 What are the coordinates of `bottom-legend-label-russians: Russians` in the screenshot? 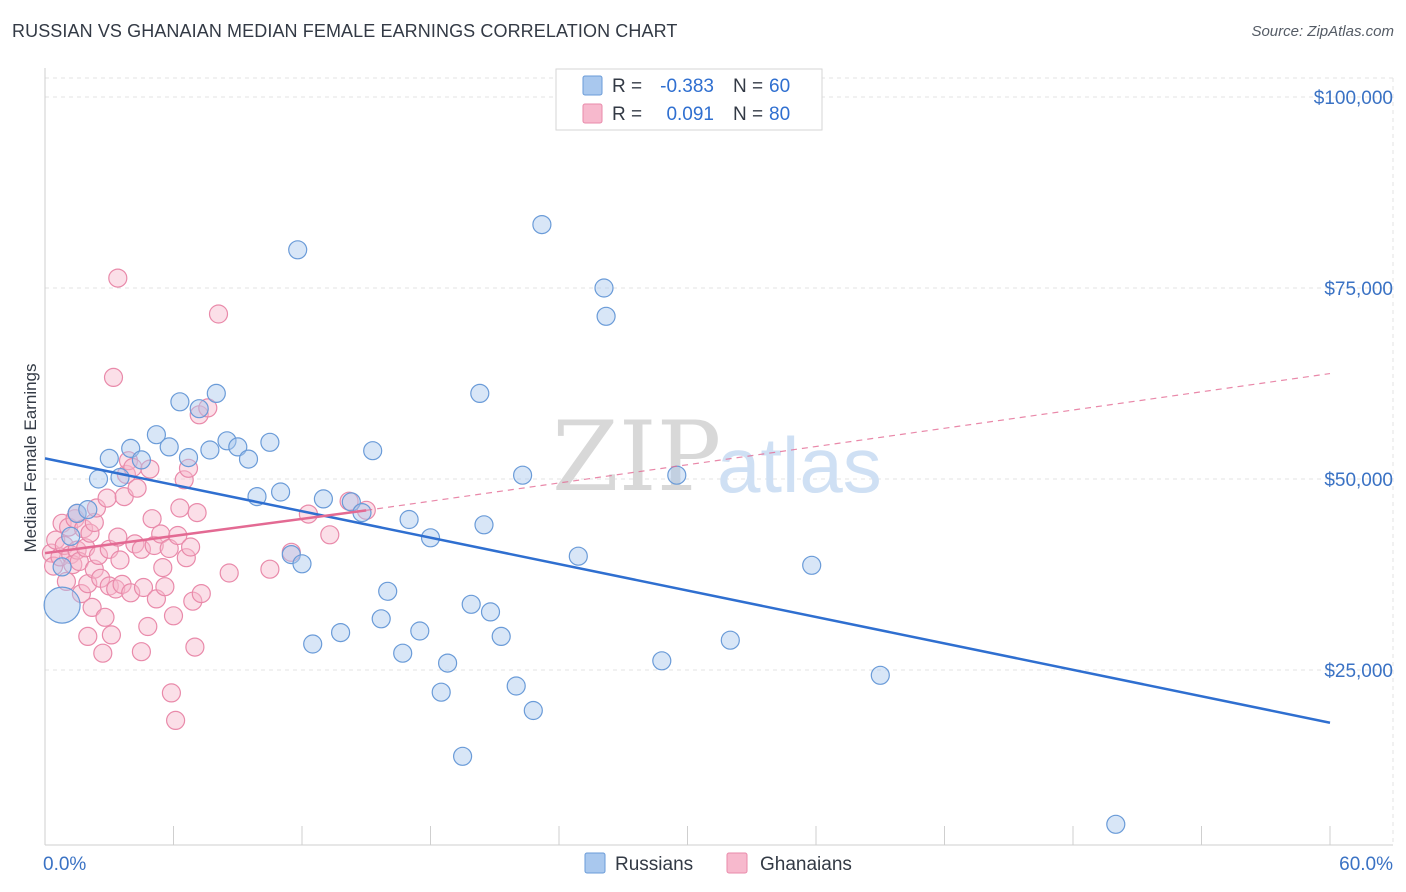 It's located at (654, 864).